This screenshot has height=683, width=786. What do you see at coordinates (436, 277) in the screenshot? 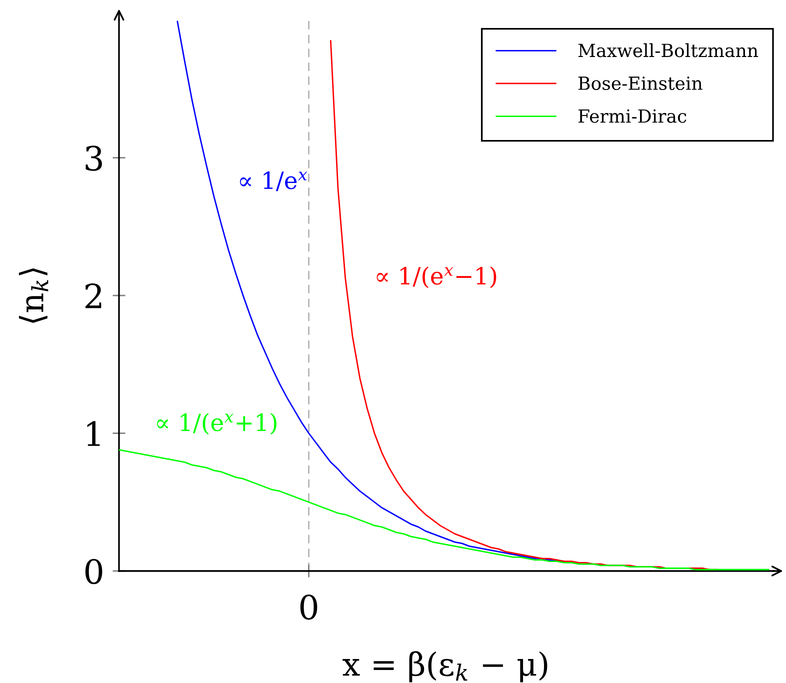
I see `annotation: ∝ 1/(e$^{x}$−1)` at bounding box center [436, 277].